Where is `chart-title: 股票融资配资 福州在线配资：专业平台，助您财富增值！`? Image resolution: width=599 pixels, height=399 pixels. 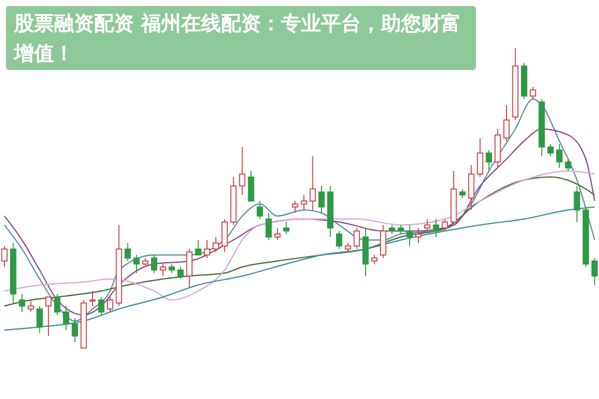 chart-title: 股票融资配资 福州在线配资：专业平台，助您财富增值！ is located at coordinates (241, 38).